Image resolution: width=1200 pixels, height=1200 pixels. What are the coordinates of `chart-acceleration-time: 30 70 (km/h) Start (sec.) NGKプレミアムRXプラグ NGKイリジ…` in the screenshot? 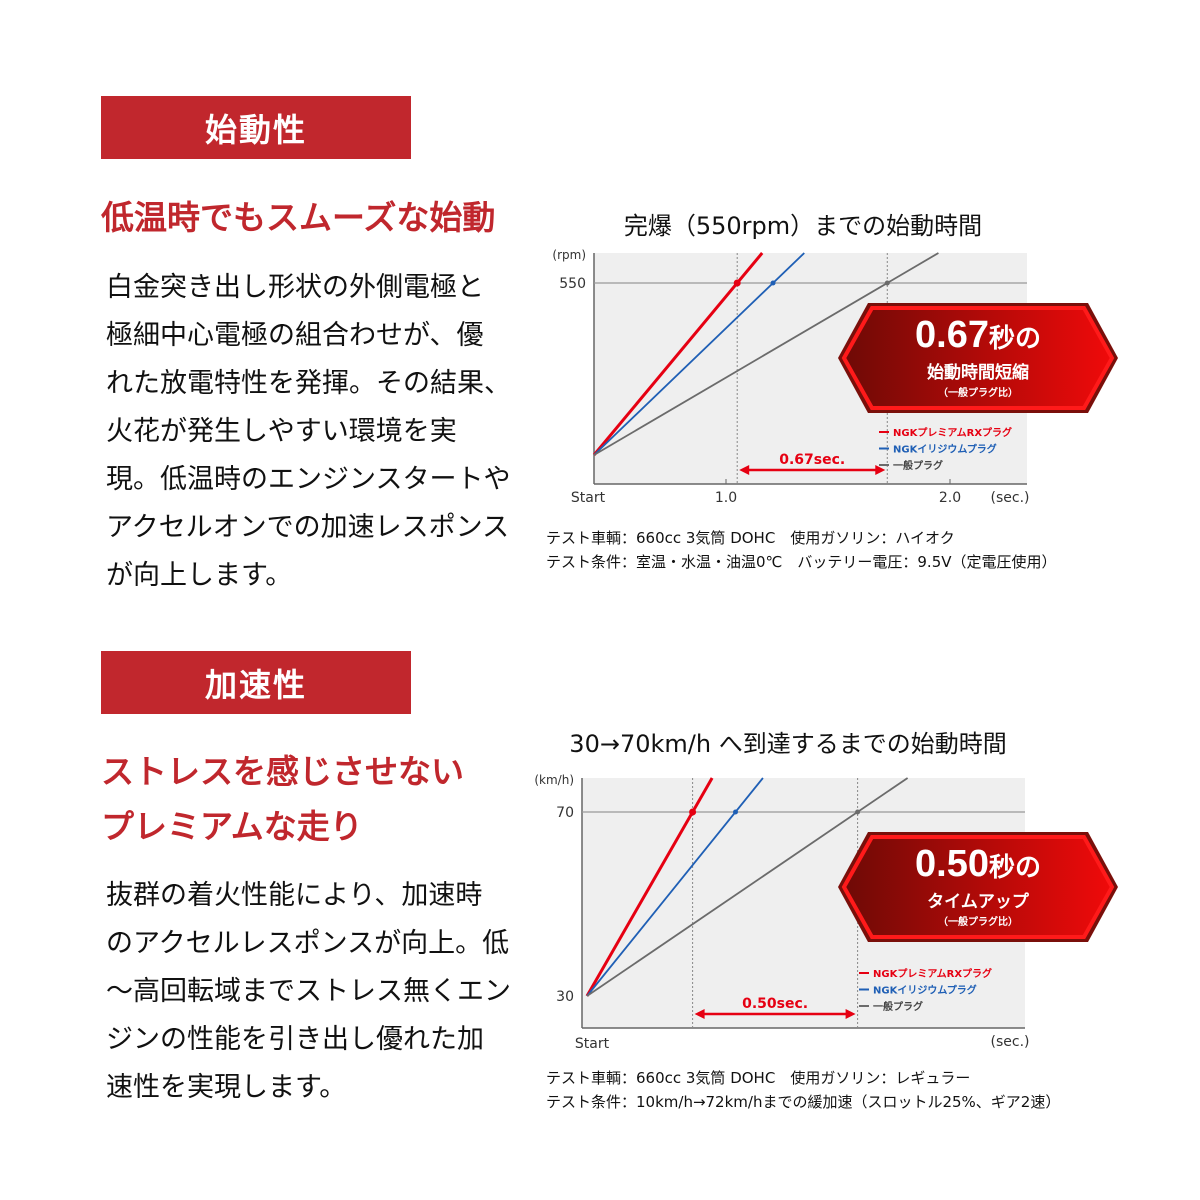 It's located at (782, 912).